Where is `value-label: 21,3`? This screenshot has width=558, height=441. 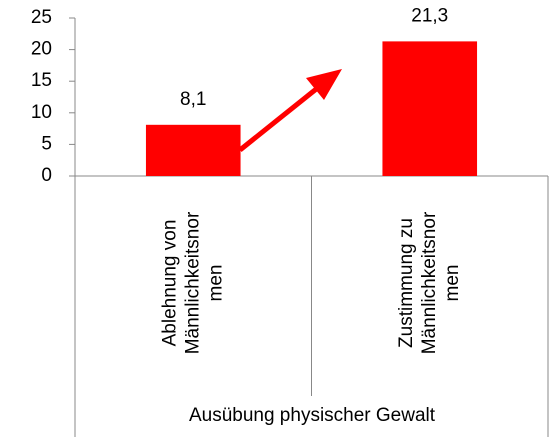 value-label: 21,3 is located at coordinates (429, 15).